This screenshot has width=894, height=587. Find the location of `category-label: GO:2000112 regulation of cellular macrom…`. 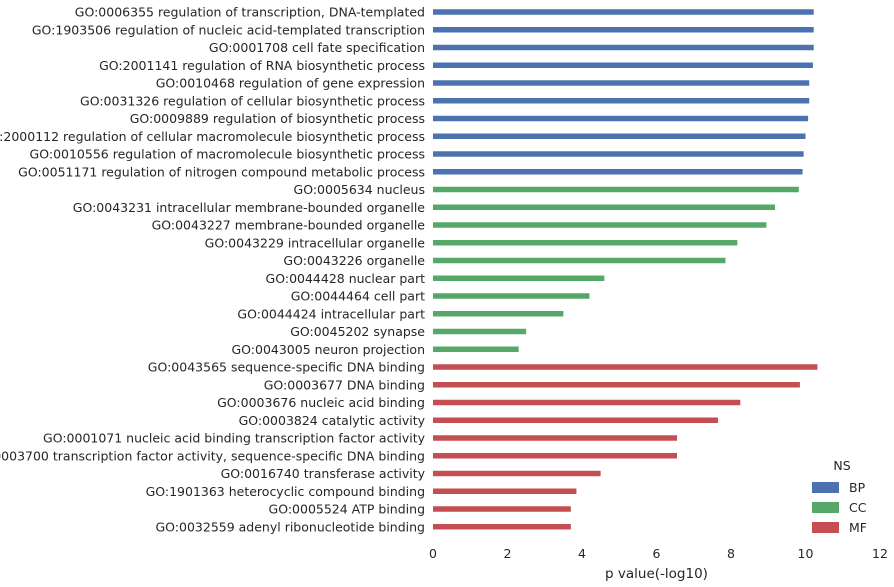

category-label: GO:2000112 regulation of cellular macrom… is located at coordinates (212, 136).